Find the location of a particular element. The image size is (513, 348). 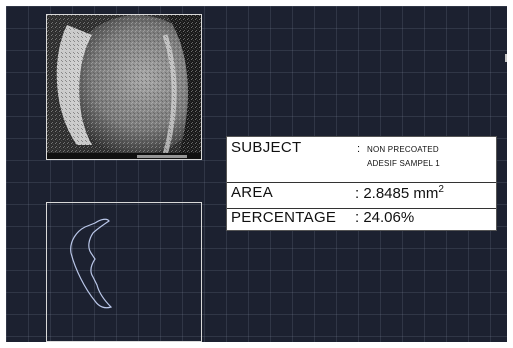

percentage-row: PERCENTAGE : 24.06% is located at coordinates (361, 219).